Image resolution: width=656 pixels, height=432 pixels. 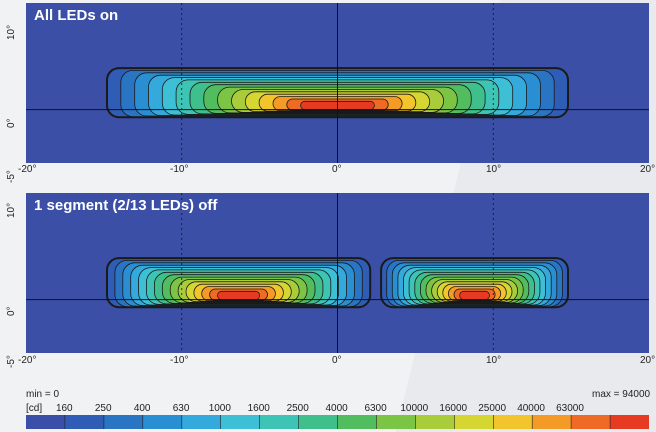 What do you see at coordinates (11, 210) in the screenshot?
I see `panel2-ytick-top: 10°` at bounding box center [11, 210].